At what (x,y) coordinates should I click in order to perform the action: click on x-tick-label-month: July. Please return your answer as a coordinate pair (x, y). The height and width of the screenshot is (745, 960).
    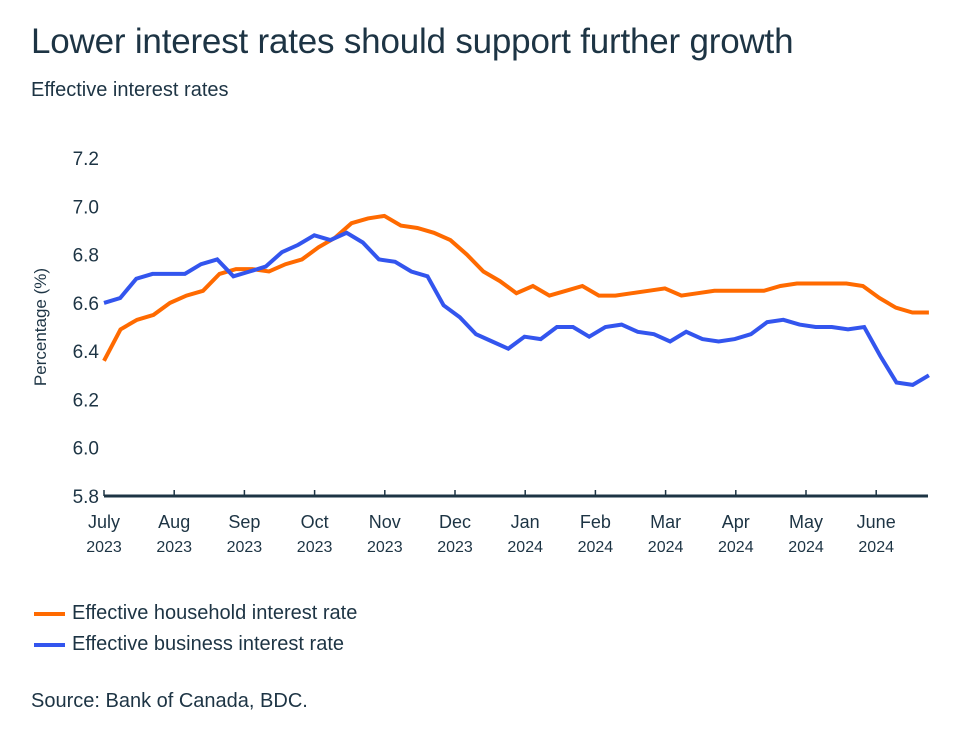
    Looking at the image, I should click on (104, 522).